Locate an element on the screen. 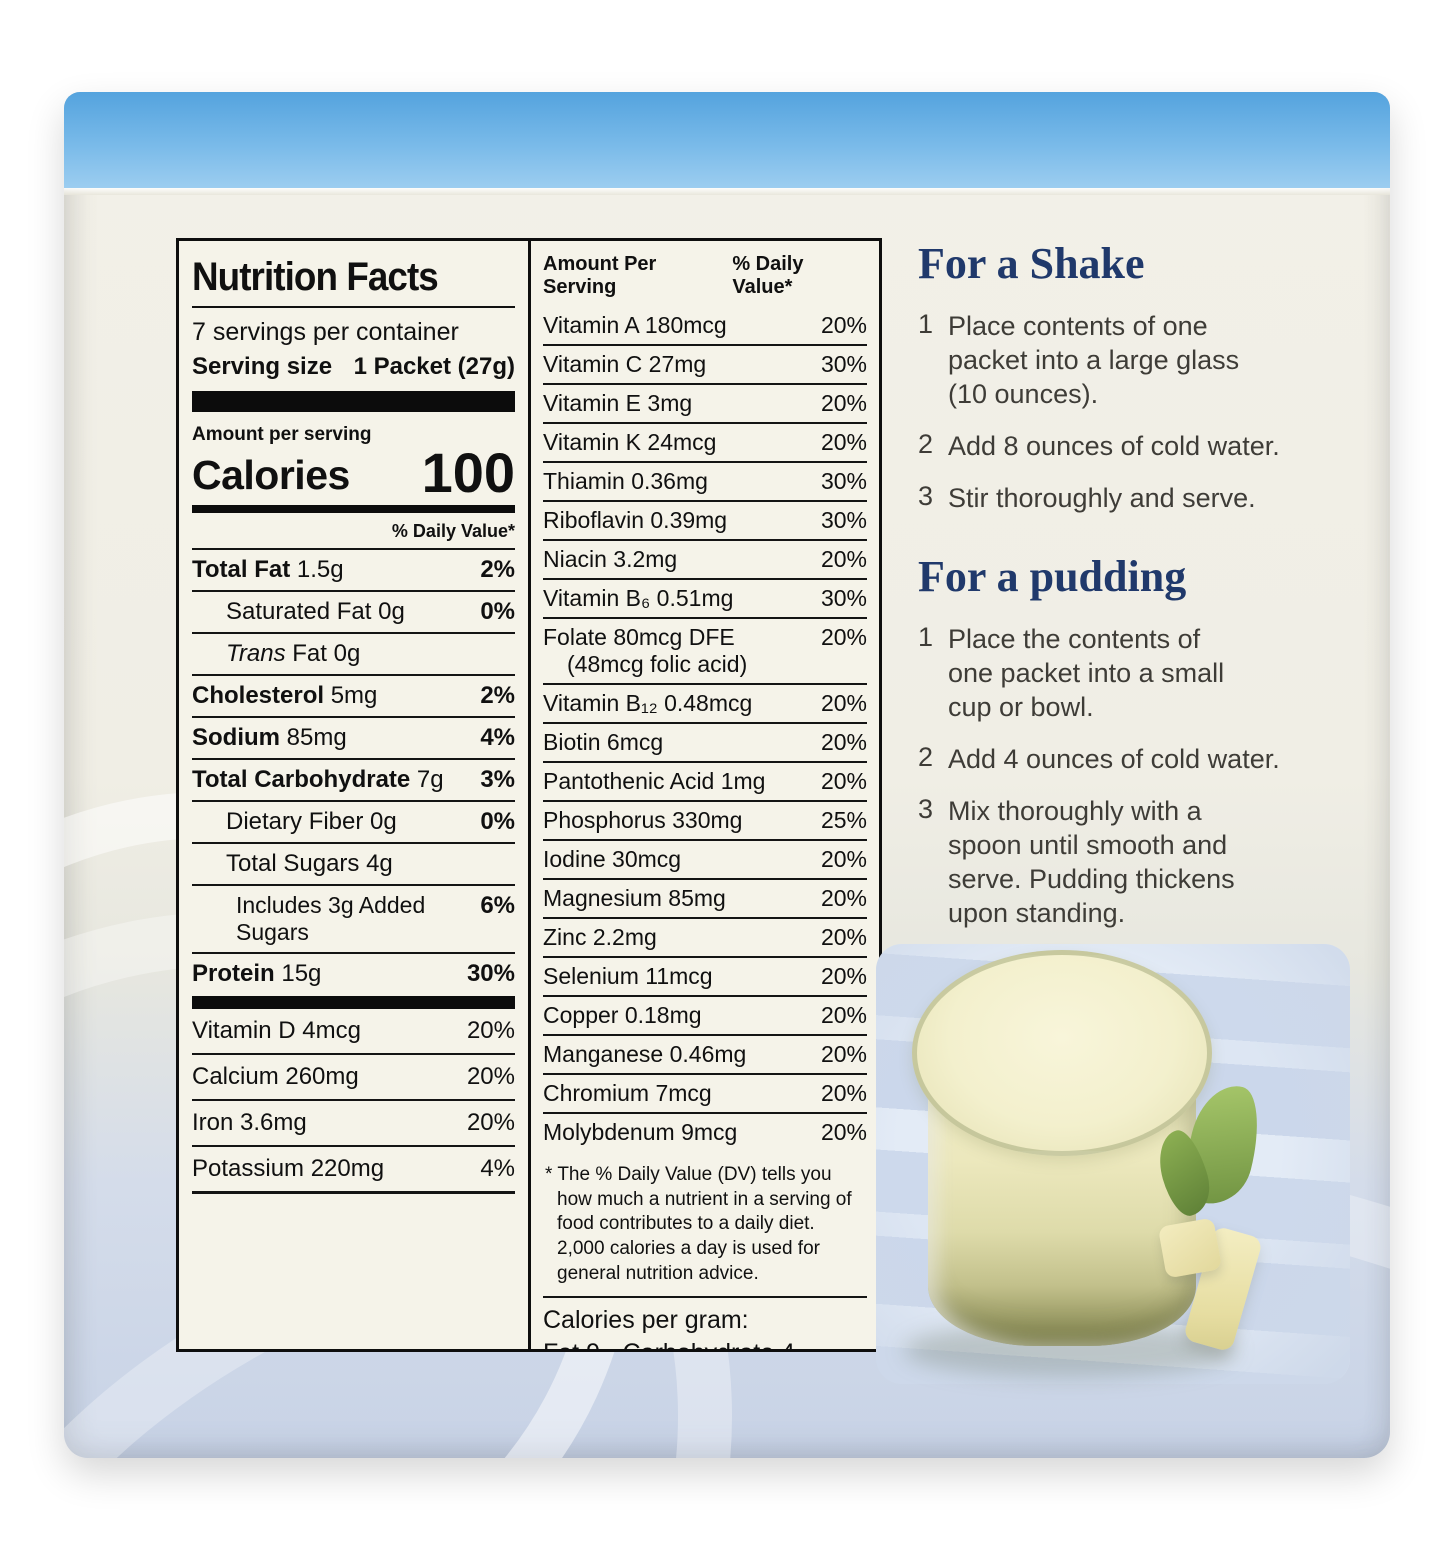  pudding-section-heading: For a pudding is located at coordinates (1052, 577).